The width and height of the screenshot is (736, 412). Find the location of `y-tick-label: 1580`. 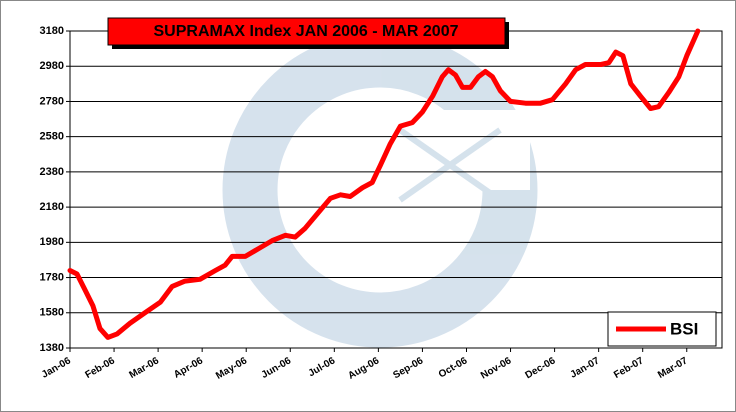

y-tick-label: 1580 is located at coordinates (52, 313).